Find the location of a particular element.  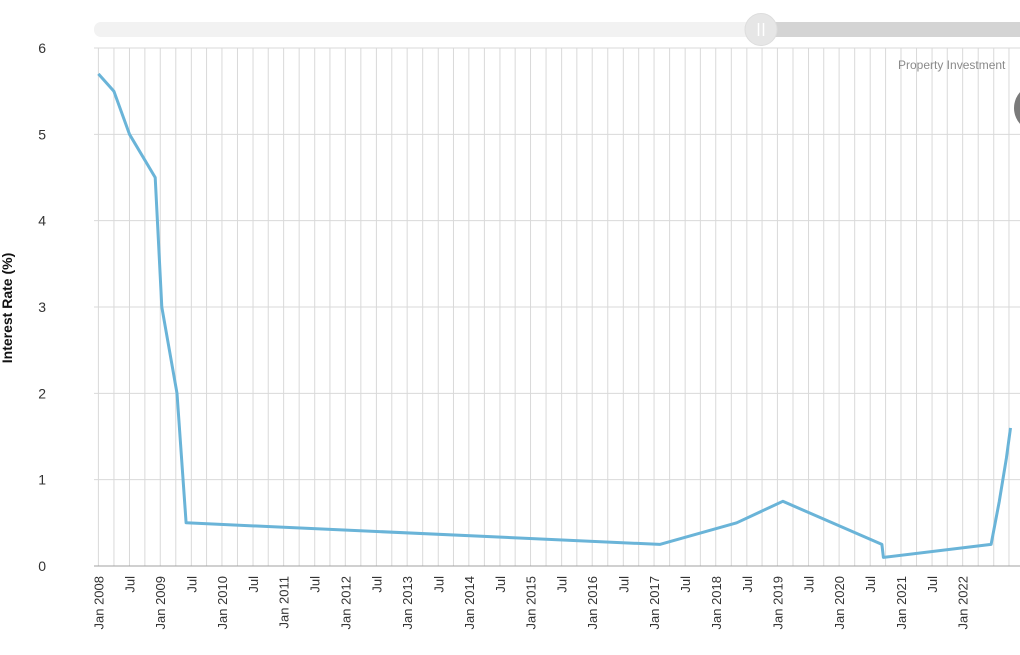

y-axis-ticks: 0 1 2 3 4 5 6 is located at coordinates (42, 307).